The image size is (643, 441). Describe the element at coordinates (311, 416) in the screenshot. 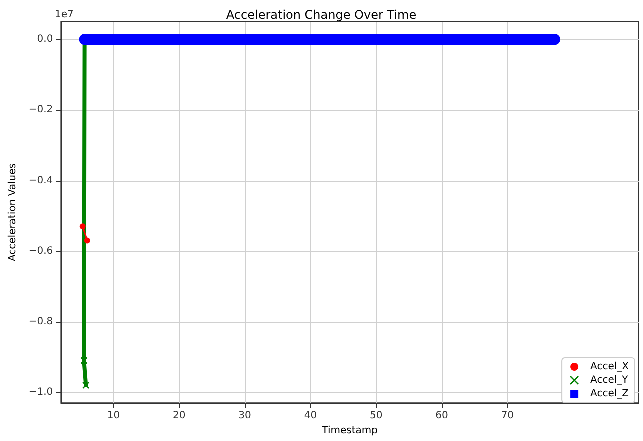

I see `x-tick-label: 40` at that location.